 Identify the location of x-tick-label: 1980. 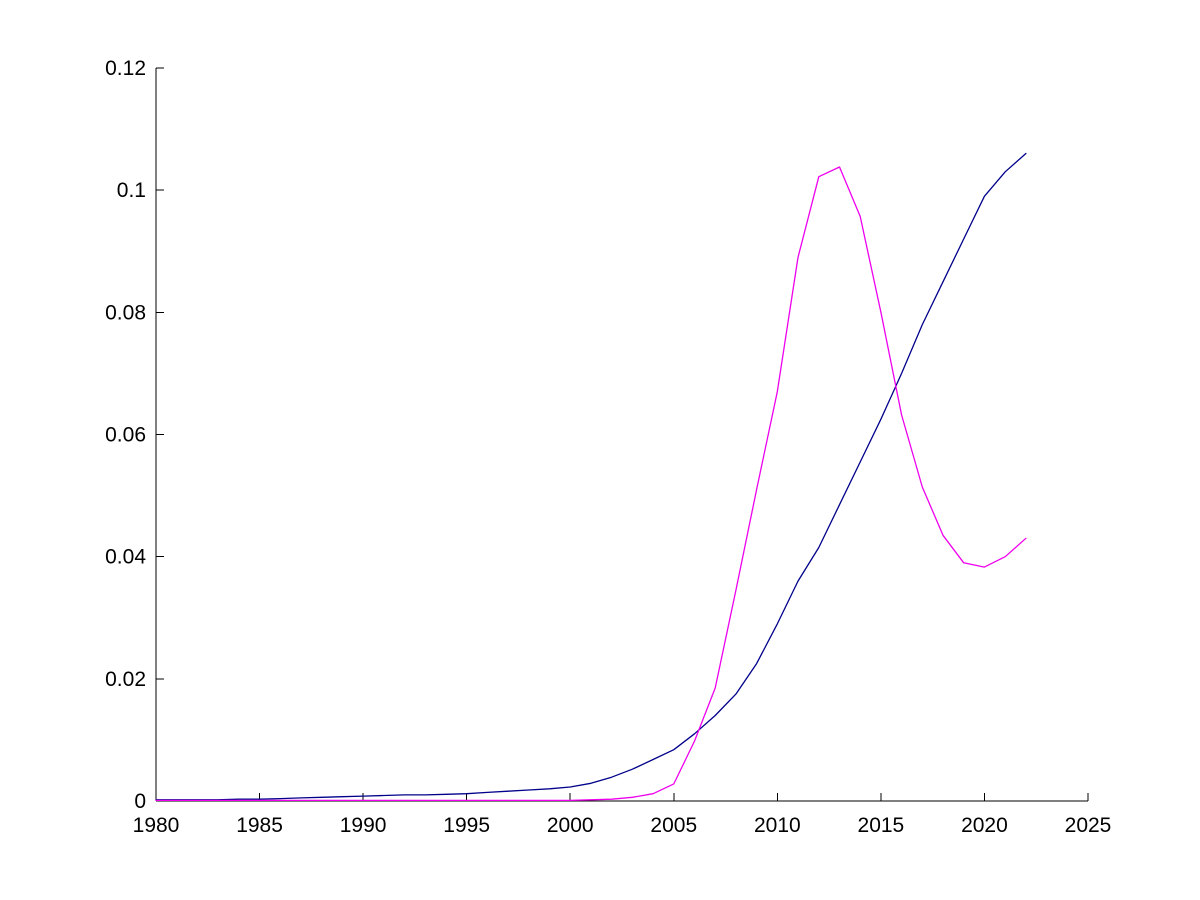
(156, 825).